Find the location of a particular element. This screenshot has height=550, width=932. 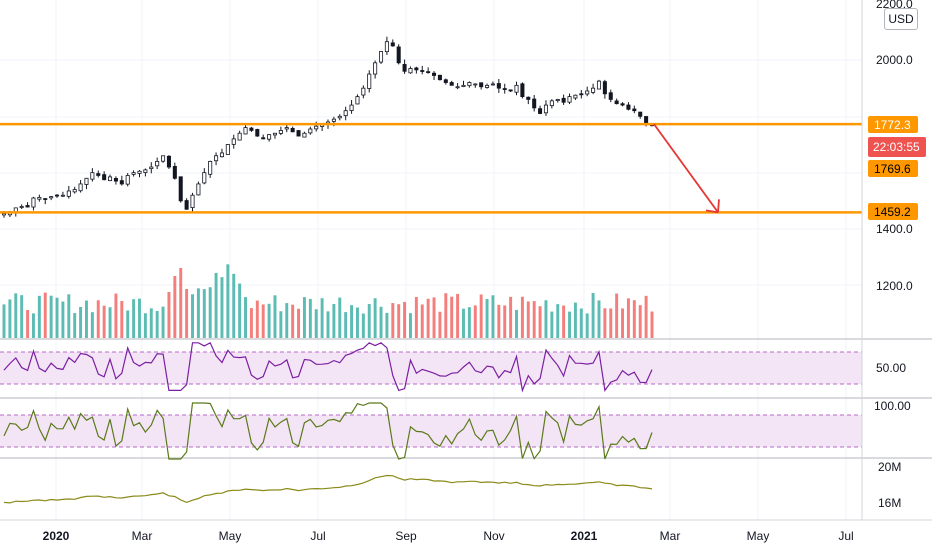

time-label-6: 2021 is located at coordinates (584, 536).